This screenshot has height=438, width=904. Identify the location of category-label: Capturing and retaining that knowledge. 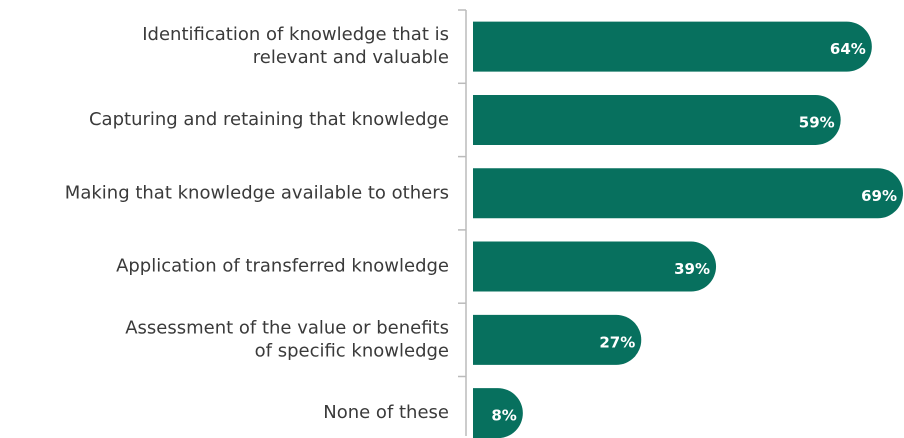
(269, 119).